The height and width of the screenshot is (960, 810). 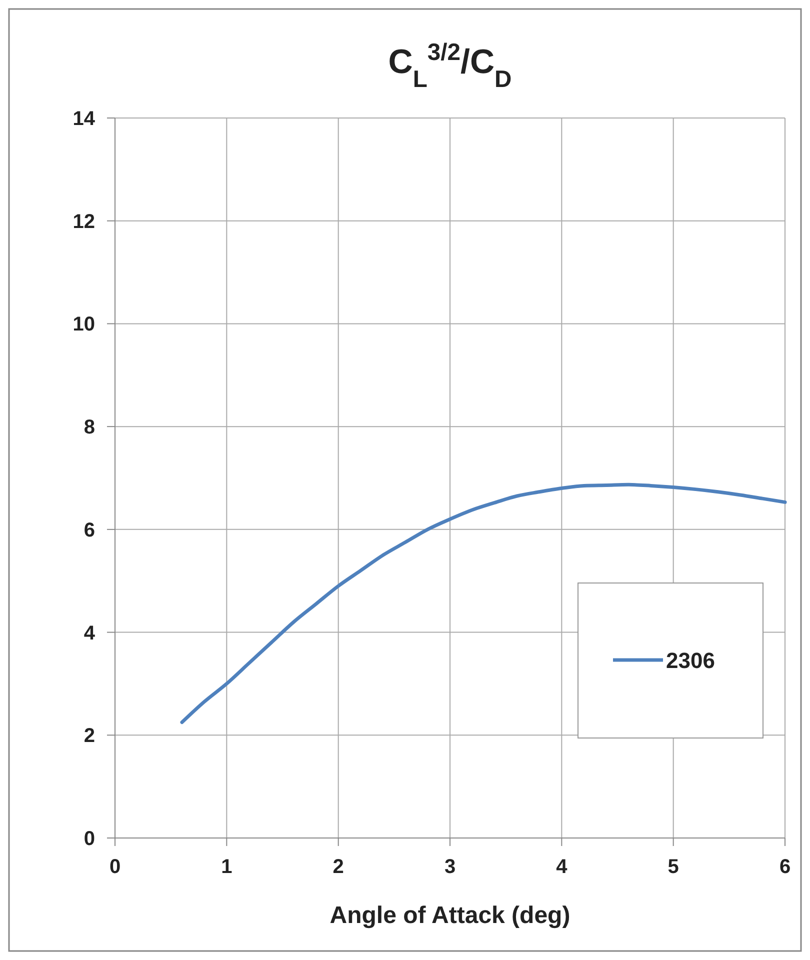 I want to click on x-tick-label: 2, so click(x=338, y=867).